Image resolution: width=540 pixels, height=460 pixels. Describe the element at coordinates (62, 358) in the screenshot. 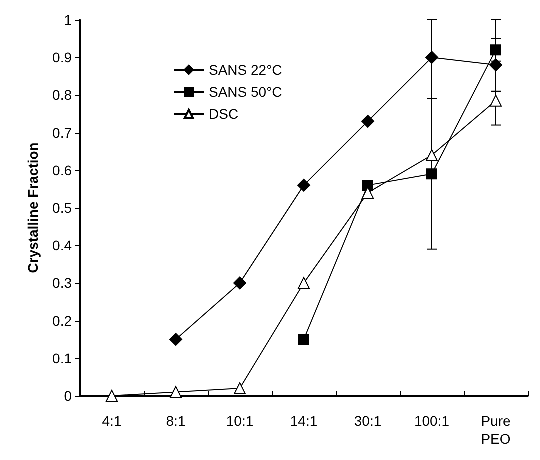

I see `y-tick-label: 0.1` at that location.